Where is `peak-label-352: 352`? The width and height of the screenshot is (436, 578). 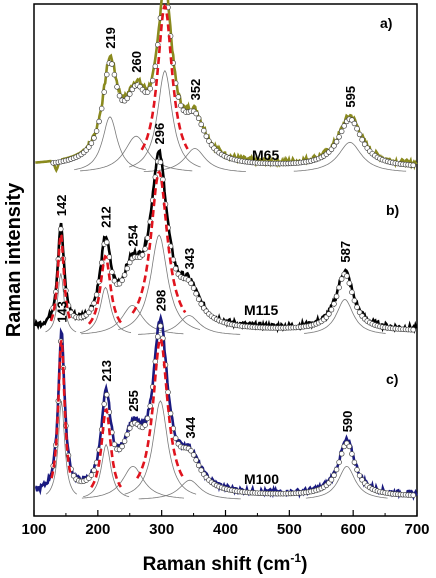
peak-label-352: 352 is located at coordinates (195, 90).